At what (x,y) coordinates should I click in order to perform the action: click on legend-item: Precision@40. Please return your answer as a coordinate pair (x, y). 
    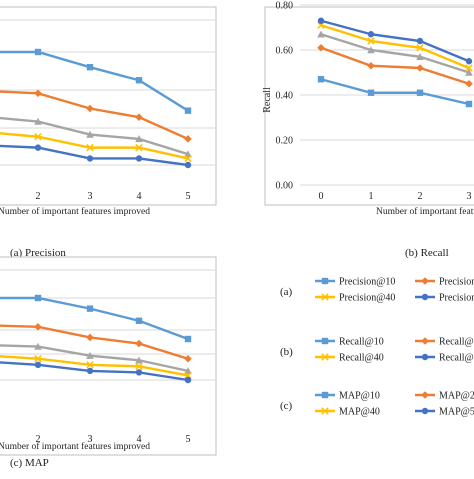
    Looking at the image, I should click on (355, 298).